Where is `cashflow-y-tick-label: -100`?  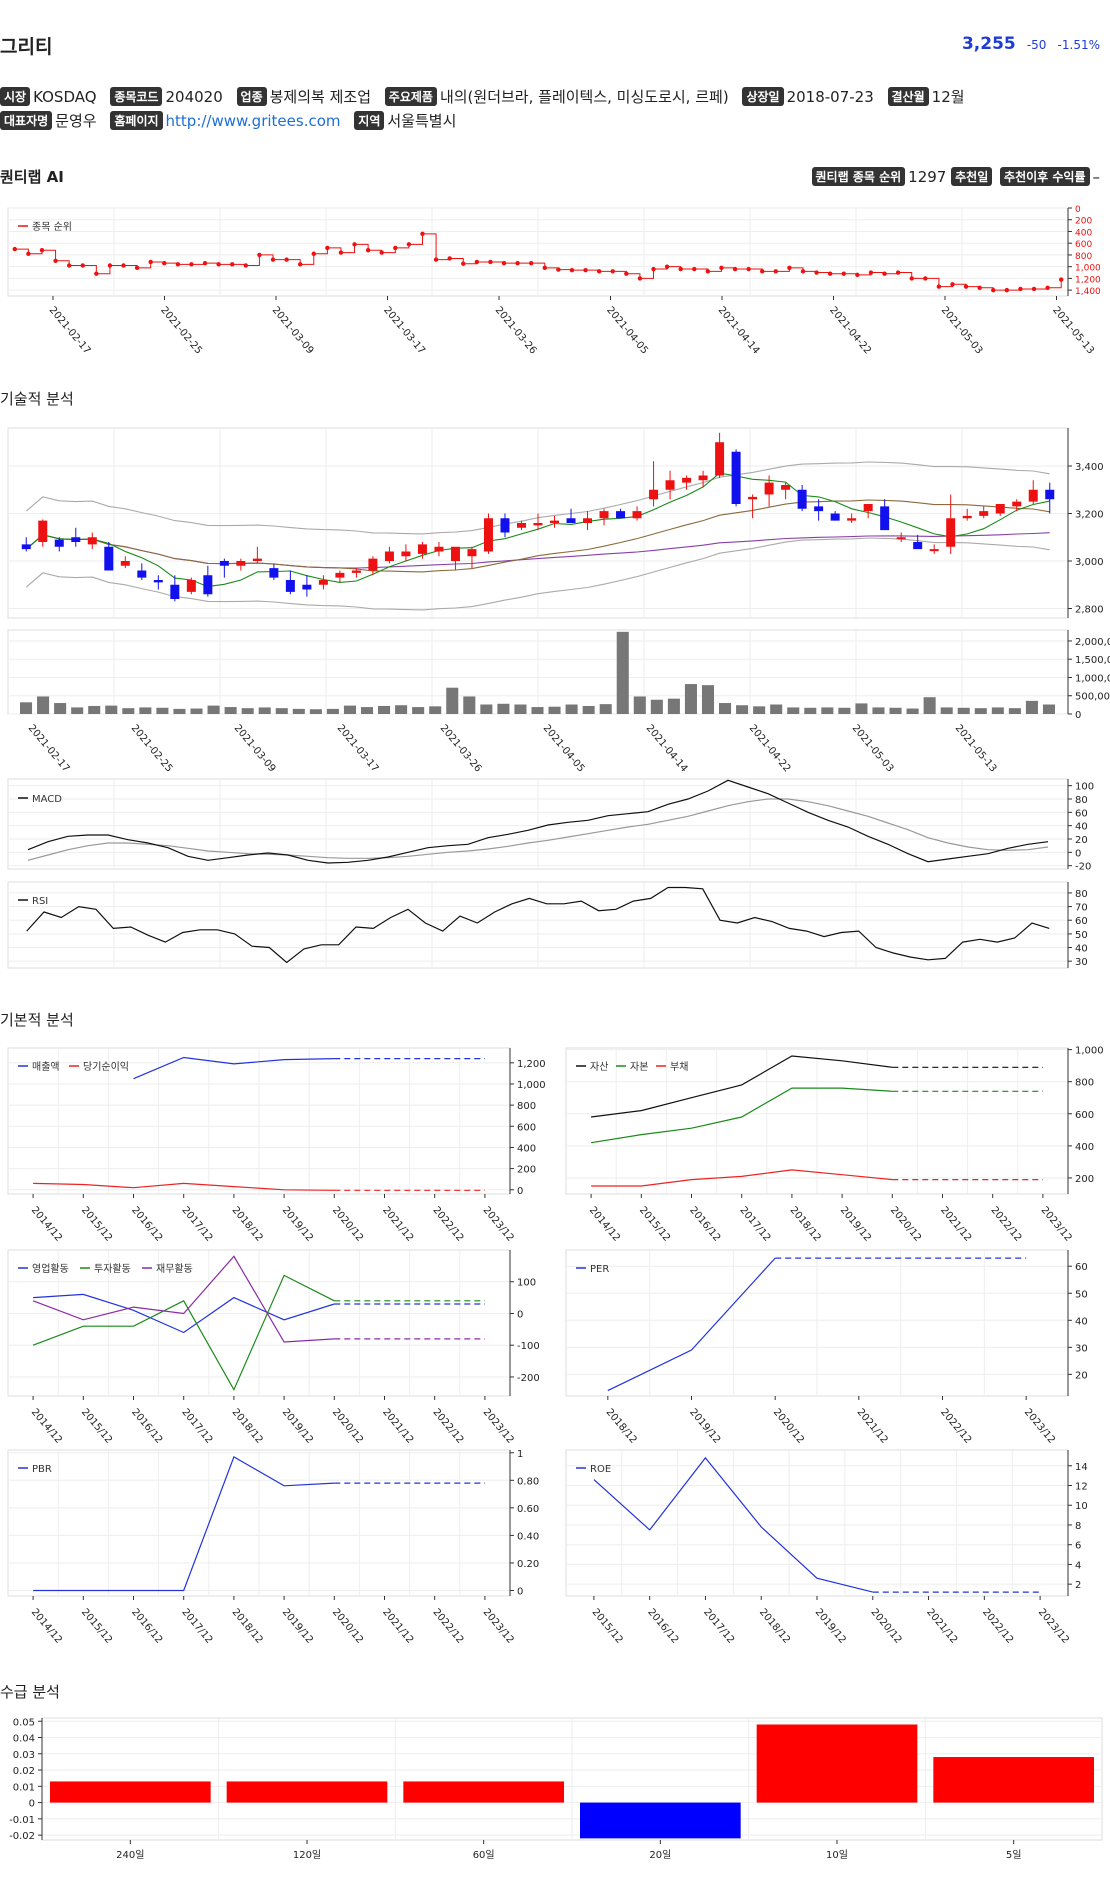 cashflow-y-tick-label: -100 is located at coordinates (528, 1346).